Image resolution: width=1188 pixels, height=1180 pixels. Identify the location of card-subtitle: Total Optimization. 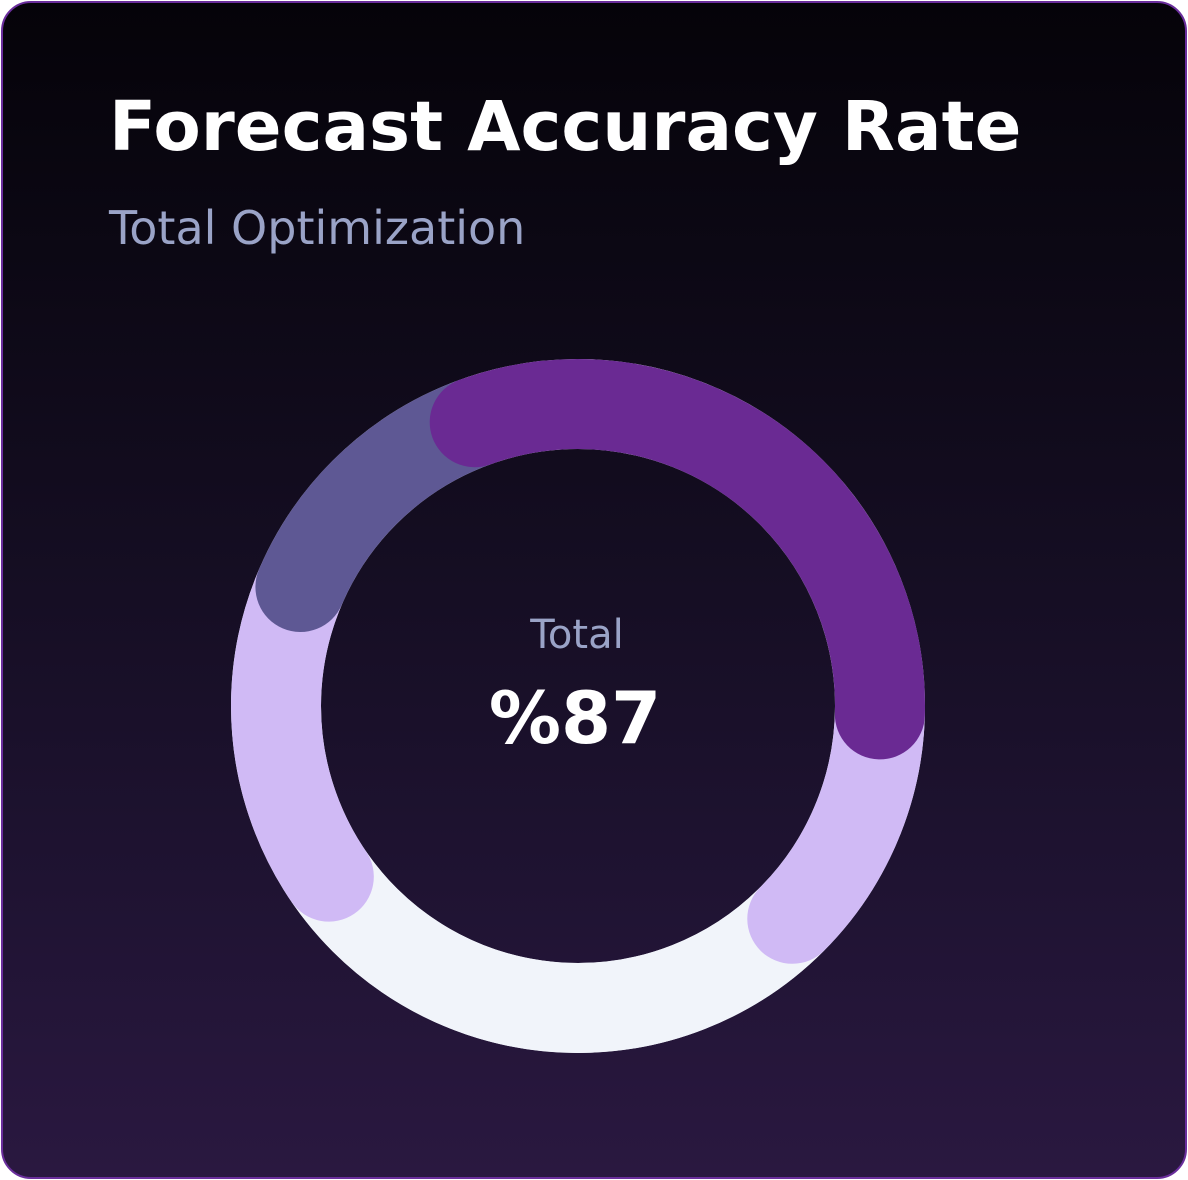
(317, 228).